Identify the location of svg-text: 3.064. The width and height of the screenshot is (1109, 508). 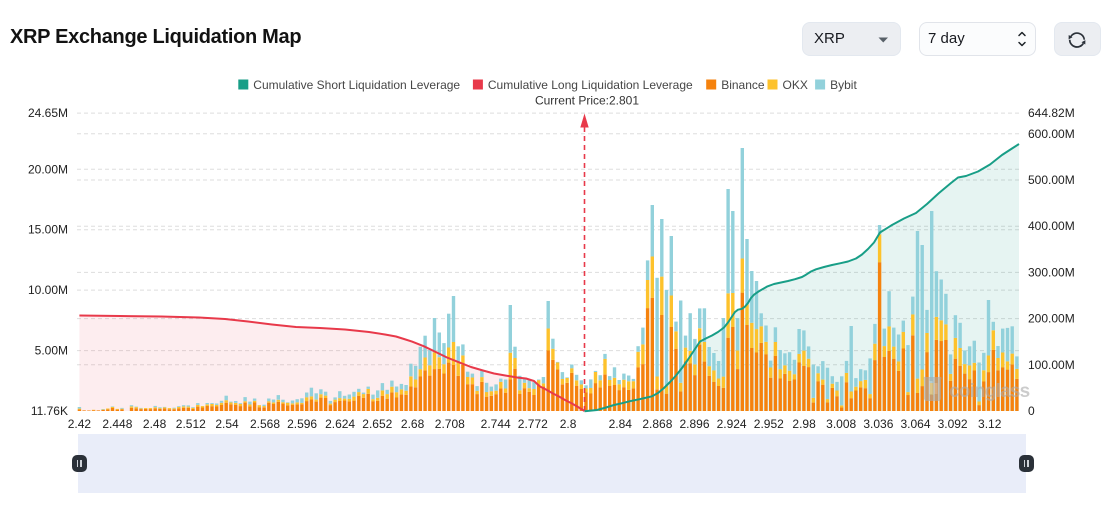
(915, 424).